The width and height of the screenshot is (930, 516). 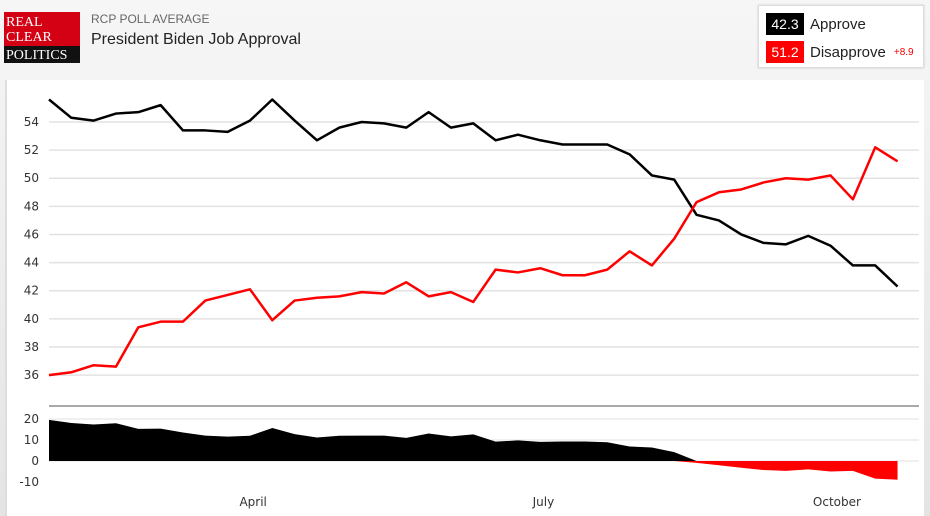 What do you see at coordinates (31, 440) in the screenshot?
I see `spread-y-tick-label: 10` at bounding box center [31, 440].